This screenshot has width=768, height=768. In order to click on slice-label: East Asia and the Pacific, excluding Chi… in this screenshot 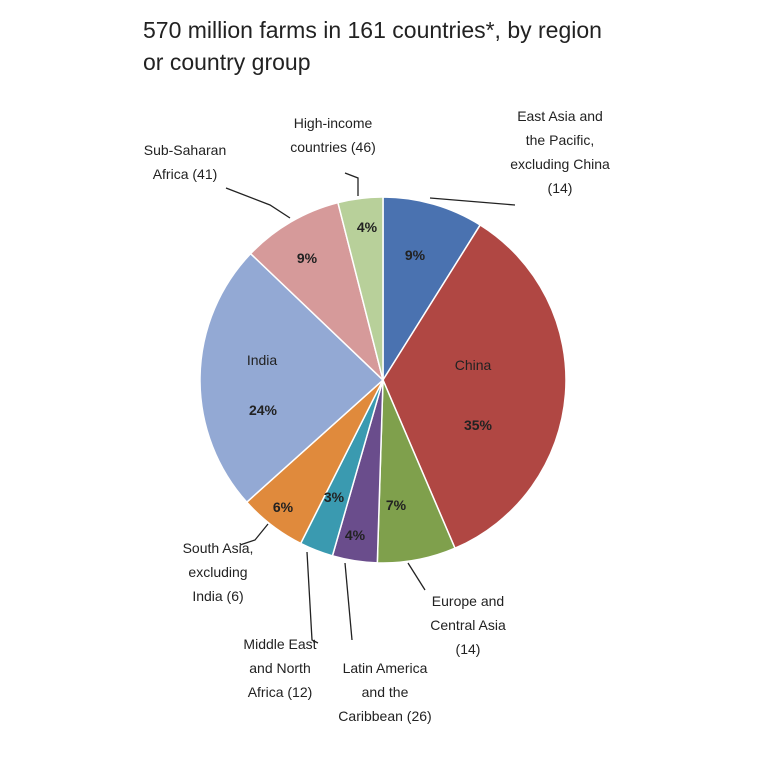, I will do `click(560, 152)`.